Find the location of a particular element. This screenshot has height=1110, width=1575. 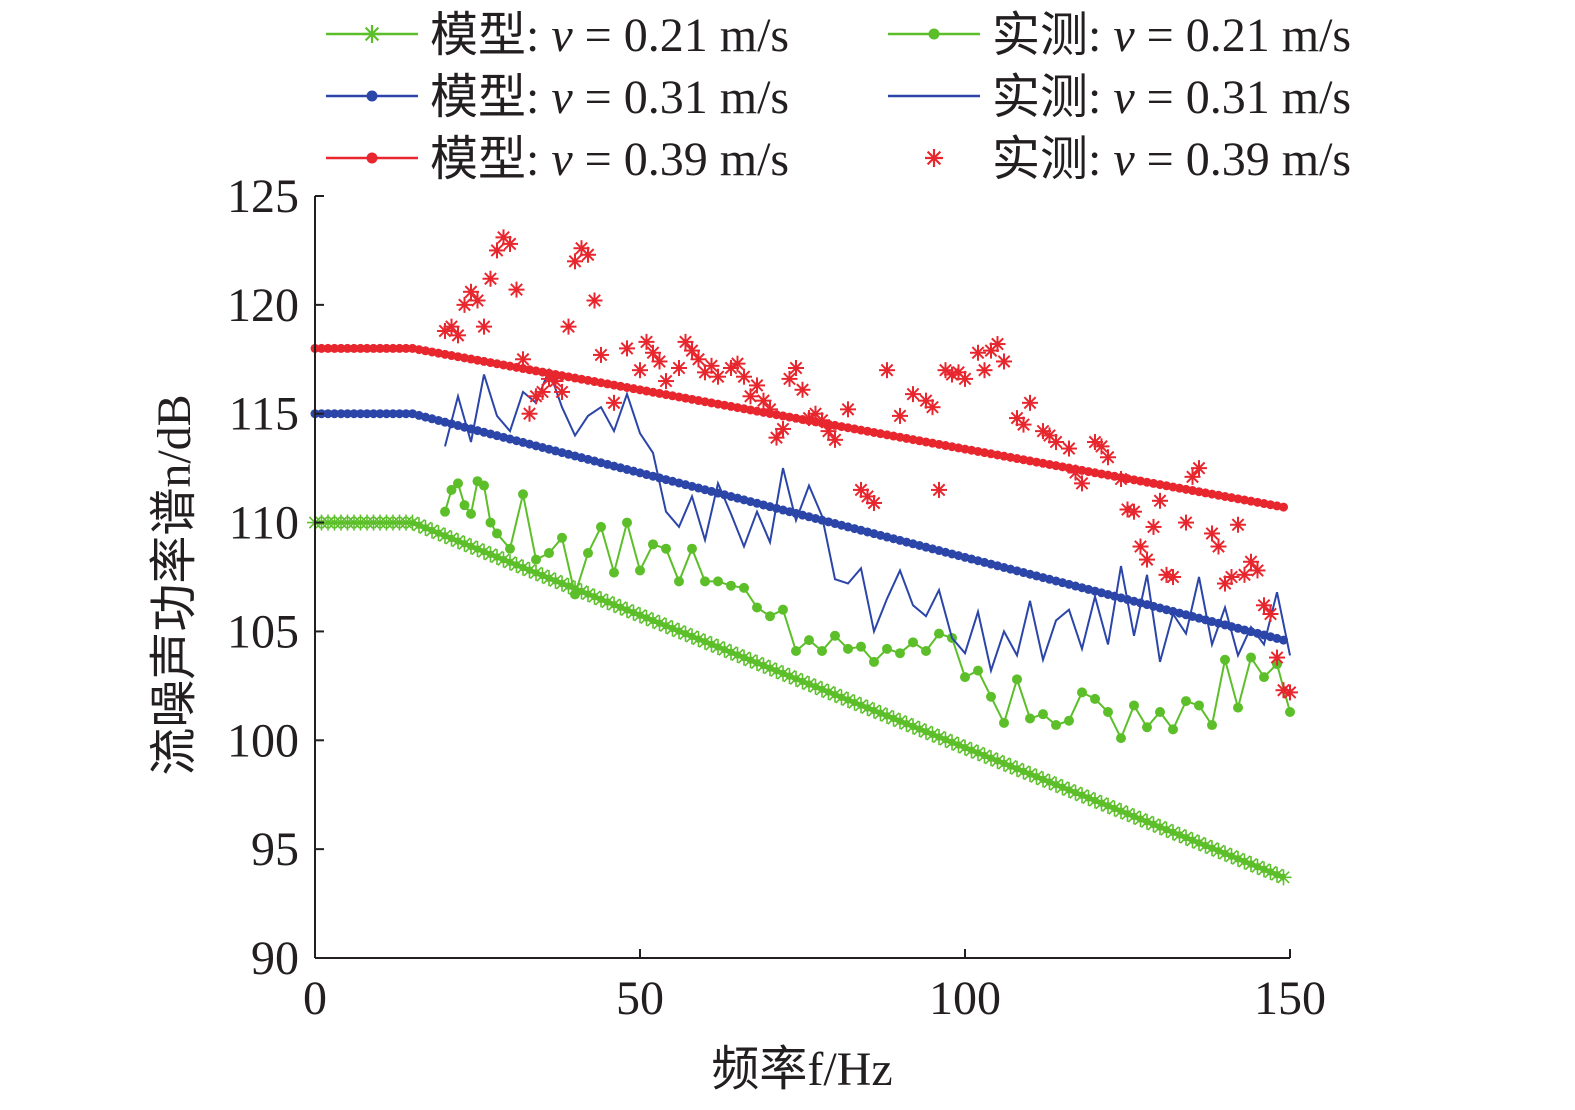

y-axis-title: 流噪声功率谱n/dB is located at coordinates (174, 584).